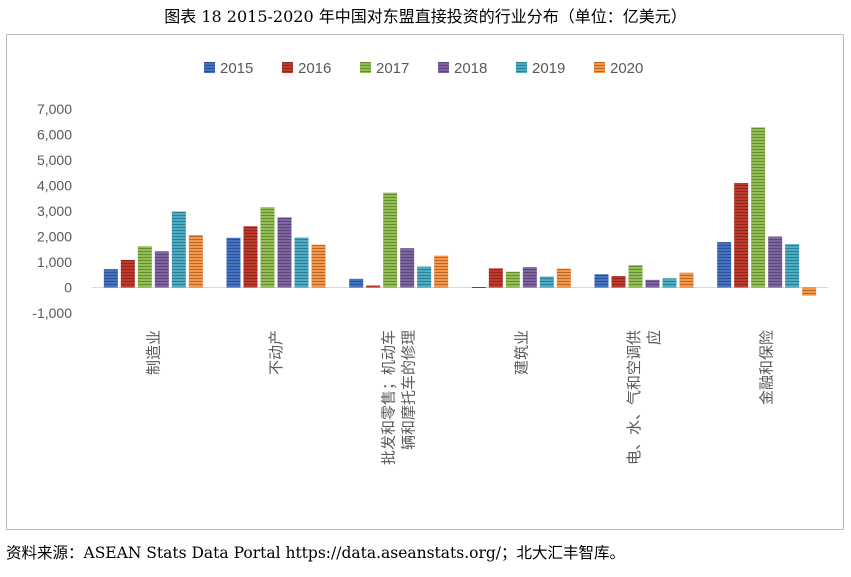 The image size is (851, 577). Describe the element at coordinates (236, 68) in the screenshot. I see `legend-label-2015: 2015` at that location.